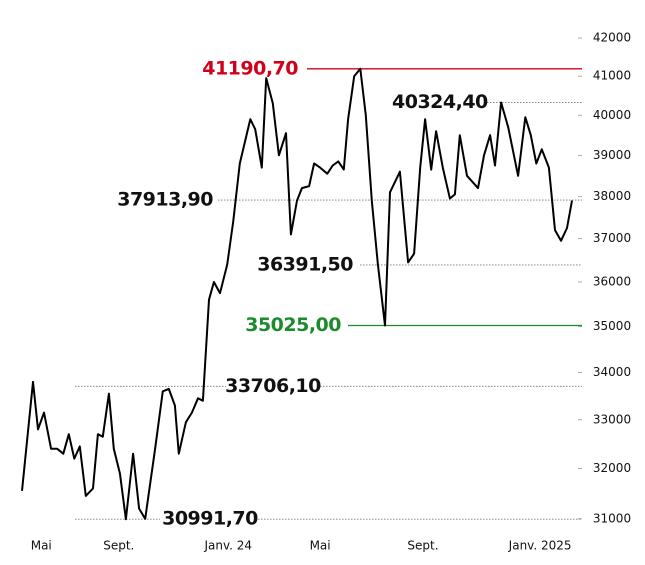  I want to click on y-tick-label: 31000, so click(612, 518).